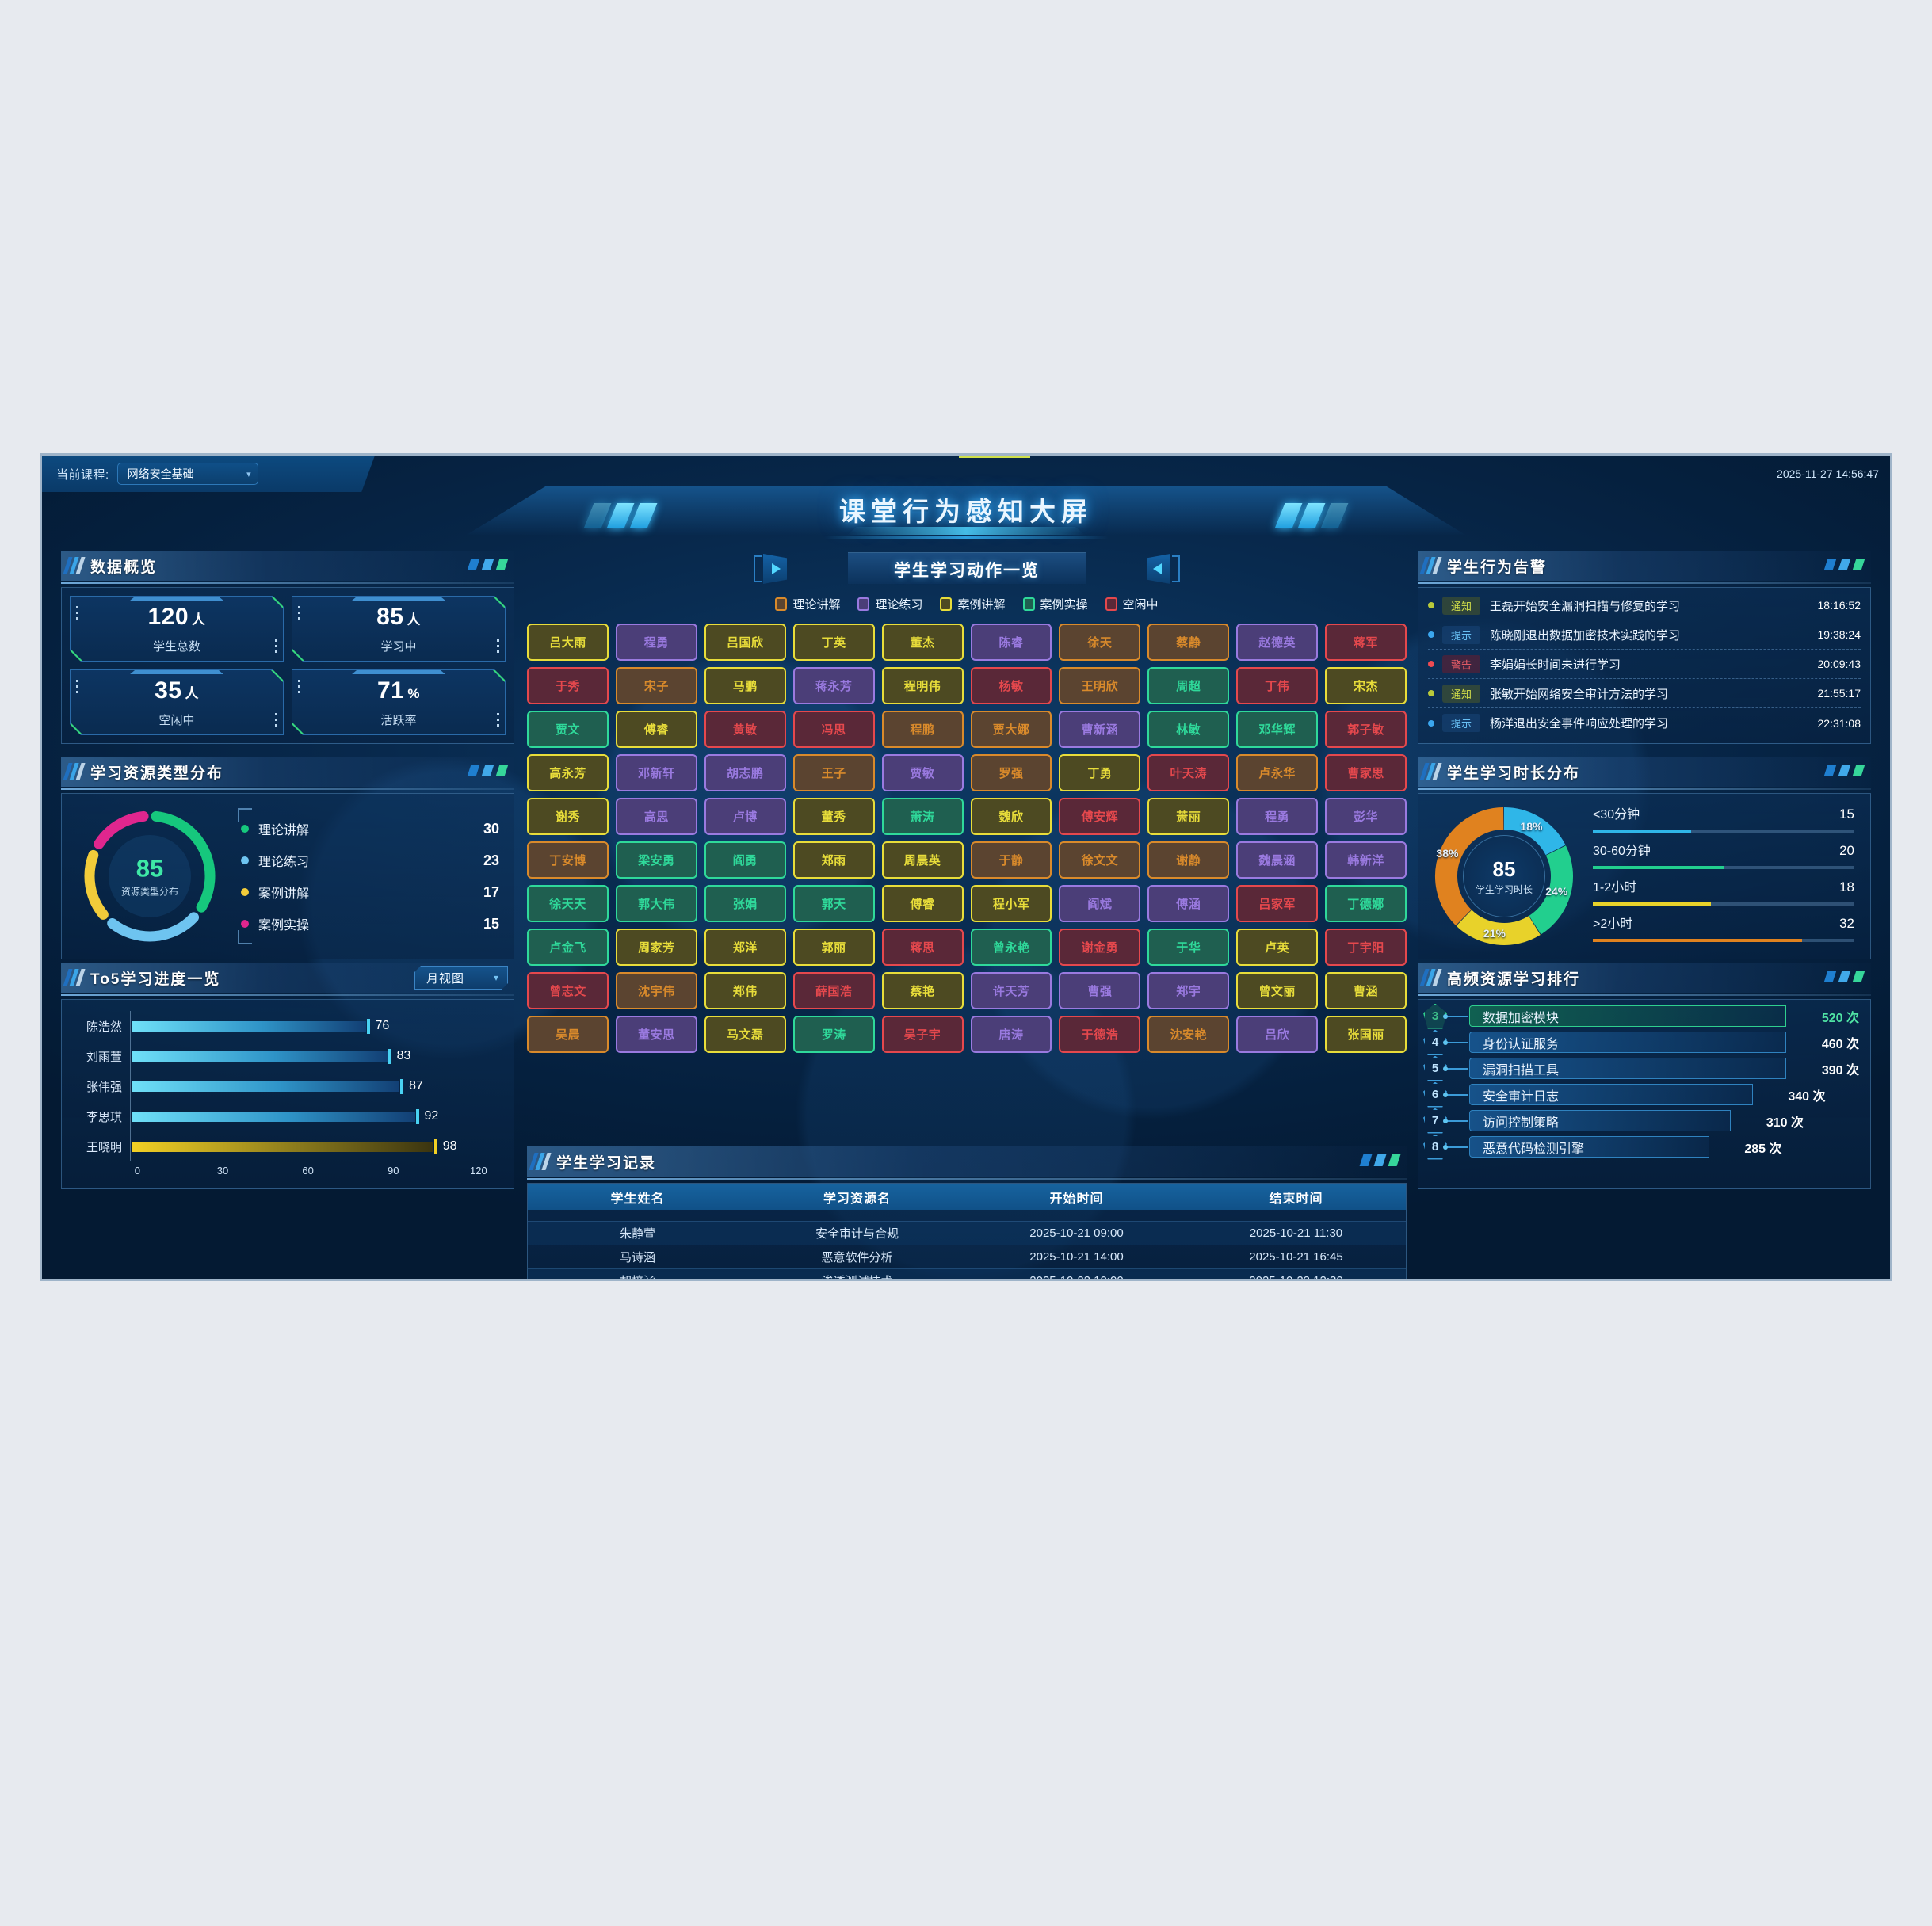 This screenshot has height=1926, width=1932. I want to click on student-cell: 吕大雨, so click(568, 642).